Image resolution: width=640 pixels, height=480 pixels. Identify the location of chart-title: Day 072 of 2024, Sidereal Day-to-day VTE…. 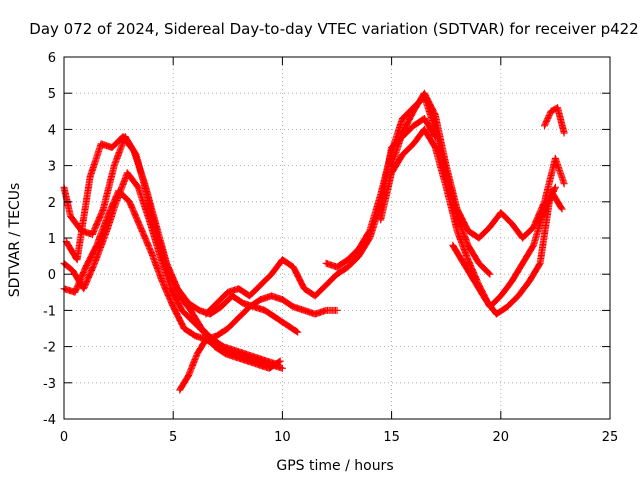
(333, 29).